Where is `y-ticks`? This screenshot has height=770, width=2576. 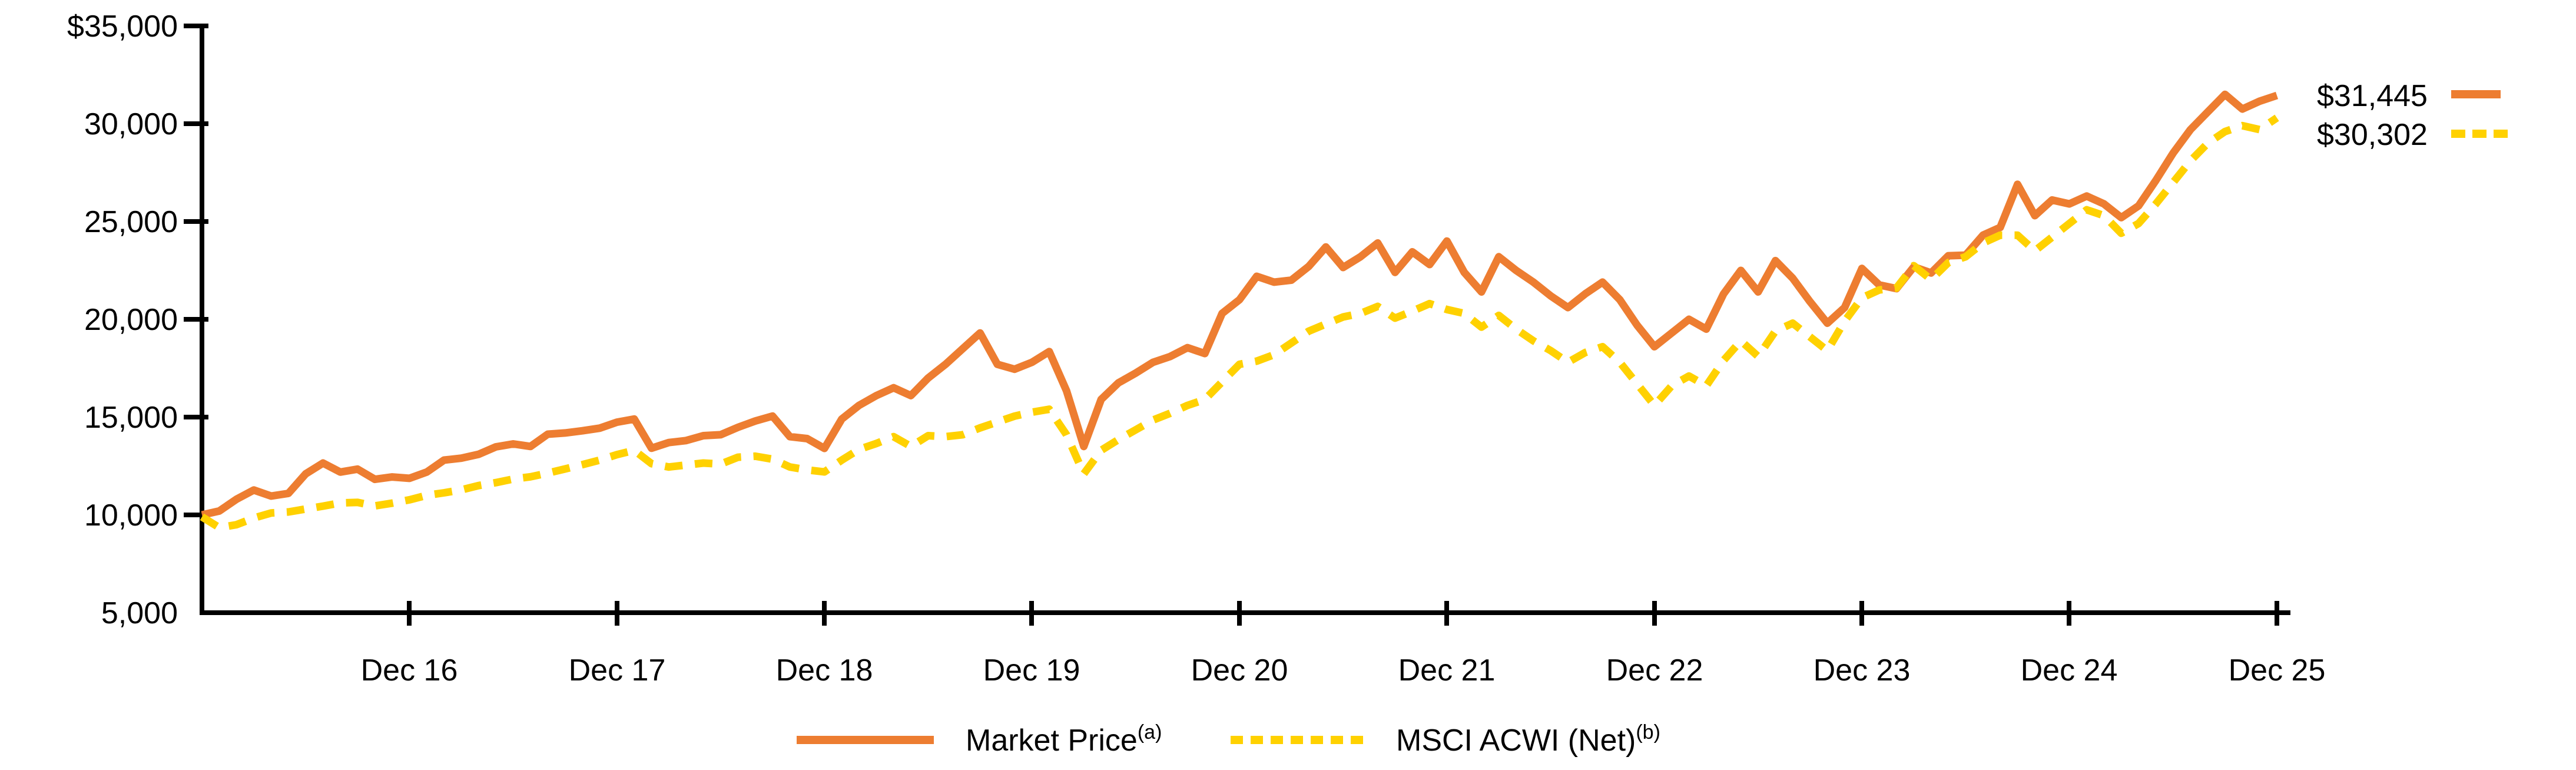 y-ticks is located at coordinates (196, 270).